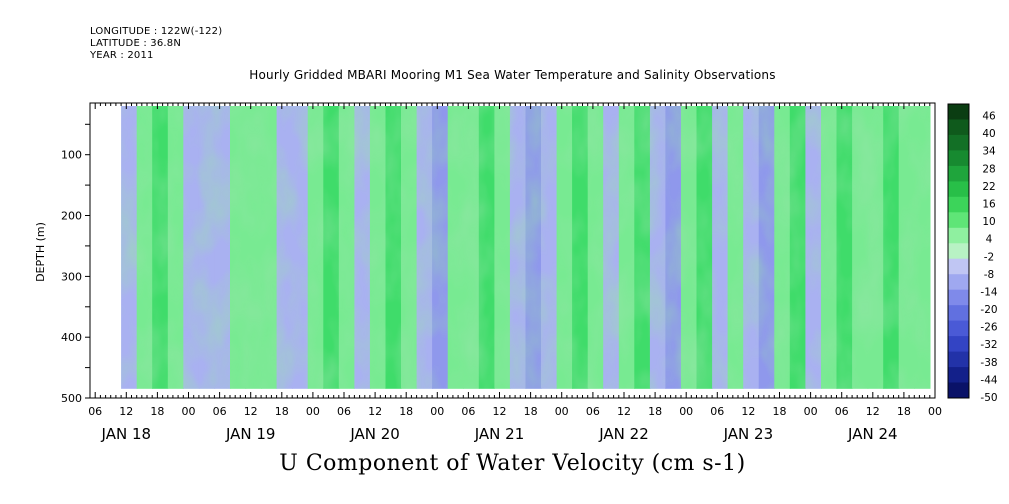 The height and width of the screenshot is (504, 1009). I want to click on colorbar-label: 28, so click(988, 169).